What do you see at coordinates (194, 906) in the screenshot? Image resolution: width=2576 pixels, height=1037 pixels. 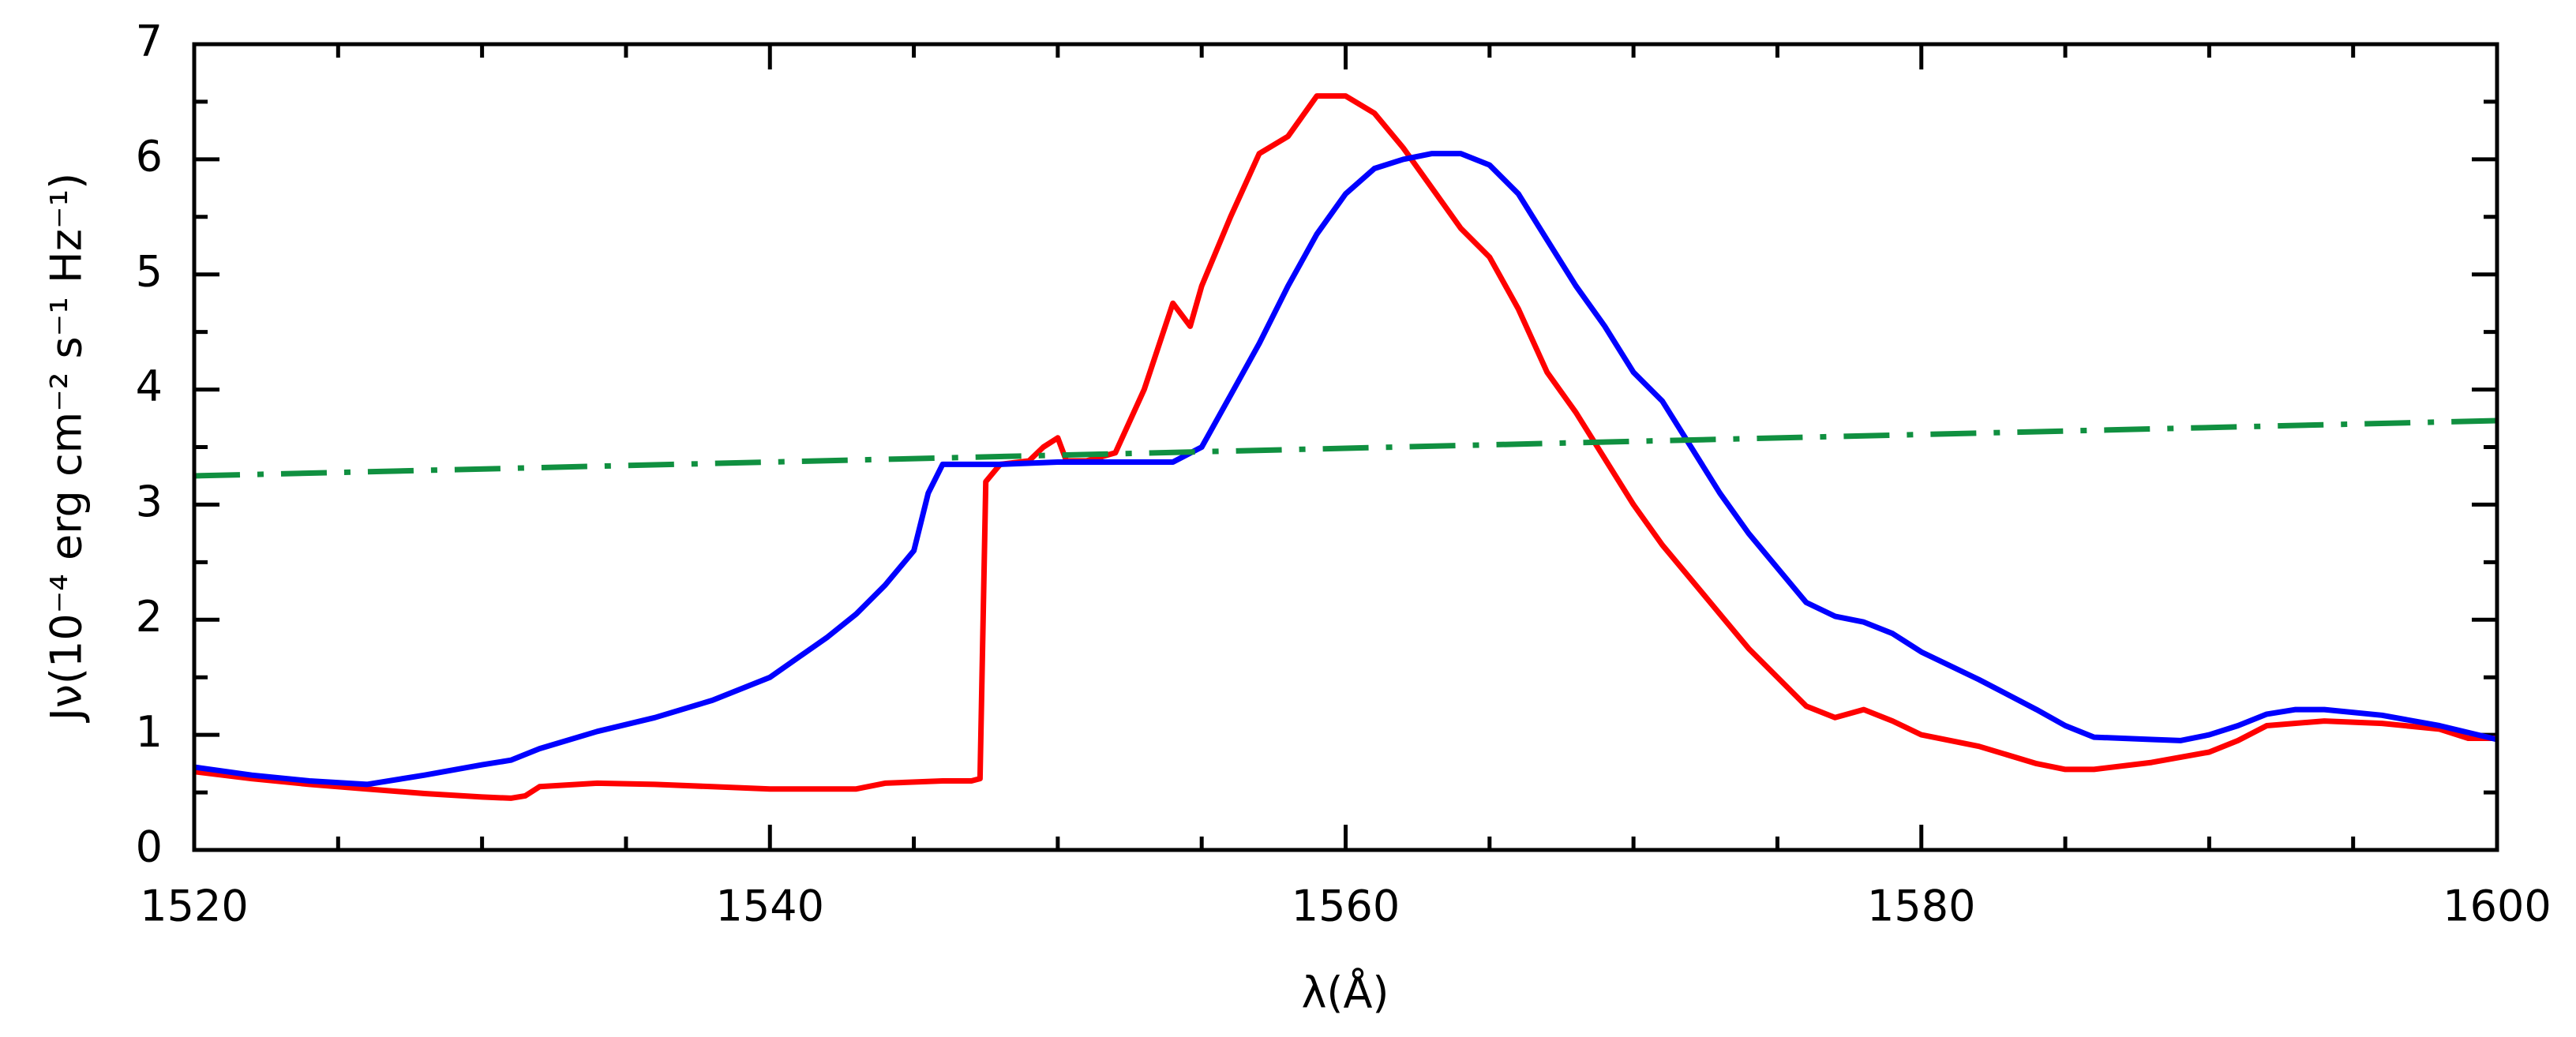 I see `x-tick-label: 1520` at bounding box center [194, 906].